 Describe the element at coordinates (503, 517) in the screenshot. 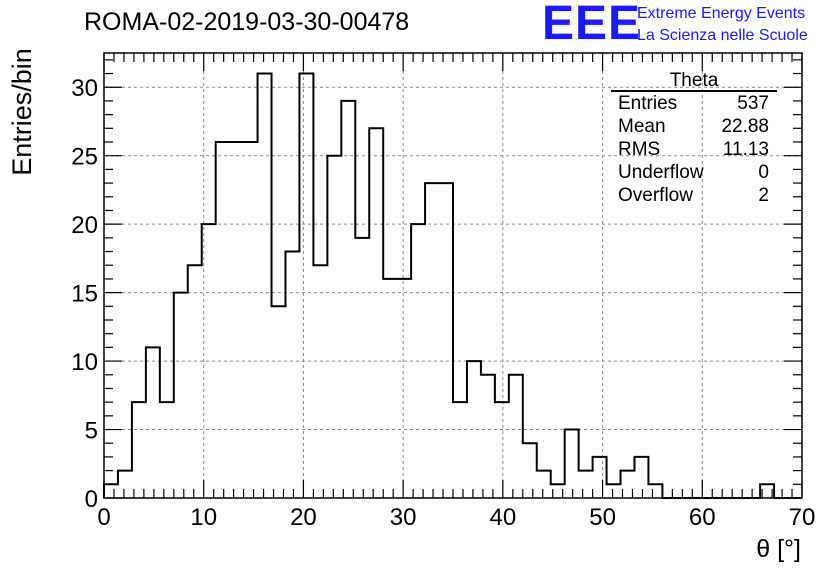

I see `x-tick-label: 40` at that location.